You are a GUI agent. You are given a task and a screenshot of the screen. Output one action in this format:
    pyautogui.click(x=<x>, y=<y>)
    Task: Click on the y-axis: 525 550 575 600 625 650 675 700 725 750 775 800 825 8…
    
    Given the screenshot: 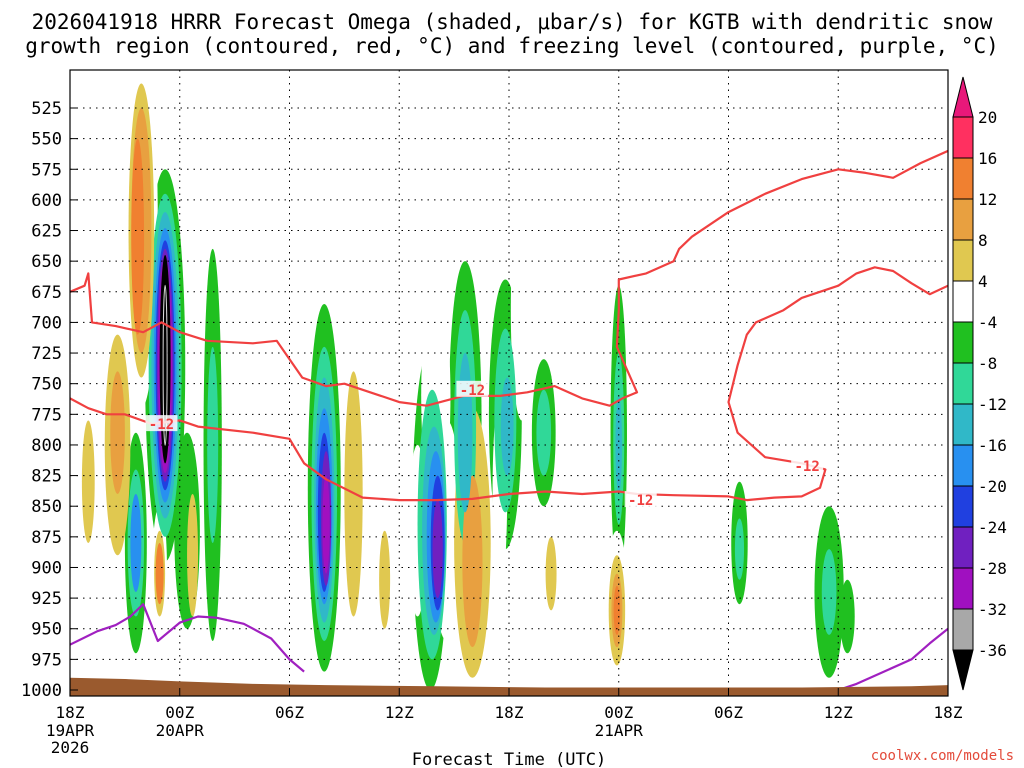 What is the action you would take?
    pyautogui.click(x=49, y=400)
    